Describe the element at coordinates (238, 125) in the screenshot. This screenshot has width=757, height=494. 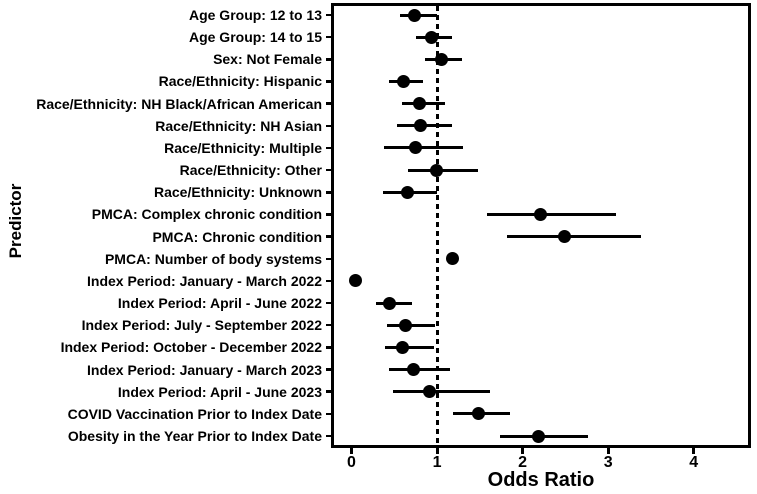
I see `category-label: Race/Ethnicity: NH Asian` at that location.